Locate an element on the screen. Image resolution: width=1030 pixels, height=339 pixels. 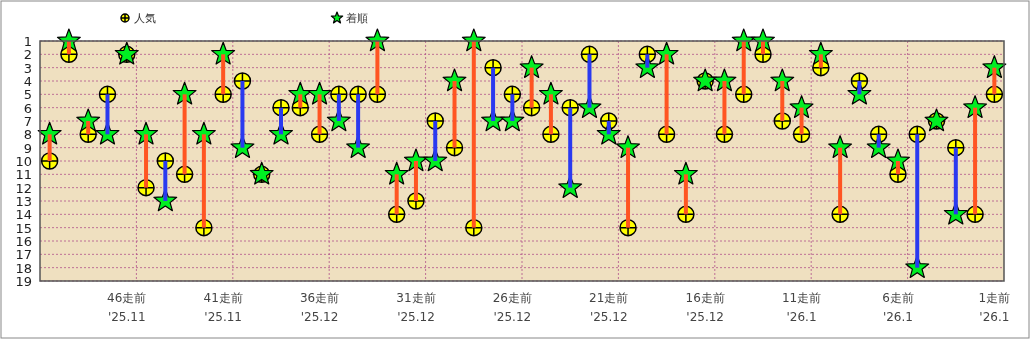
y-tick-label: 8 is located at coordinates (27, 135).